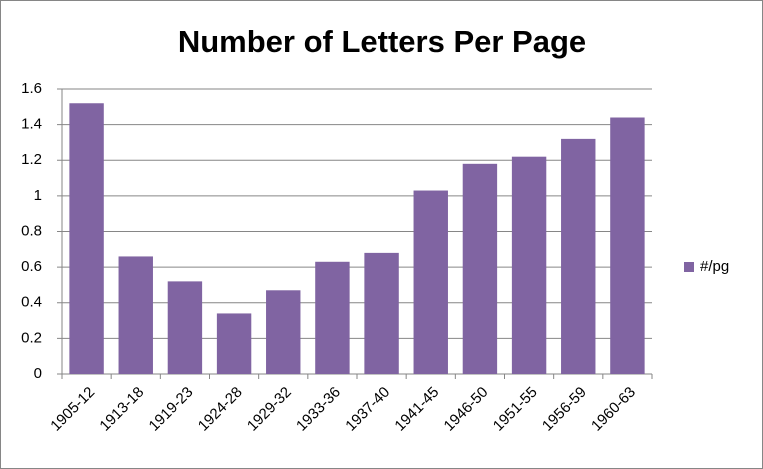 This screenshot has height=469, width=763. Describe the element at coordinates (31, 88) in the screenshot. I see `y-tick-label: 1.6` at that location.